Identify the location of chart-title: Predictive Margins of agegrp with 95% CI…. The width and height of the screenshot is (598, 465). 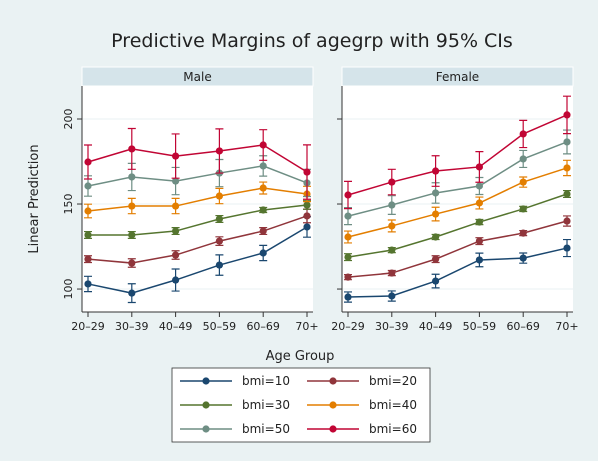
(312, 41).